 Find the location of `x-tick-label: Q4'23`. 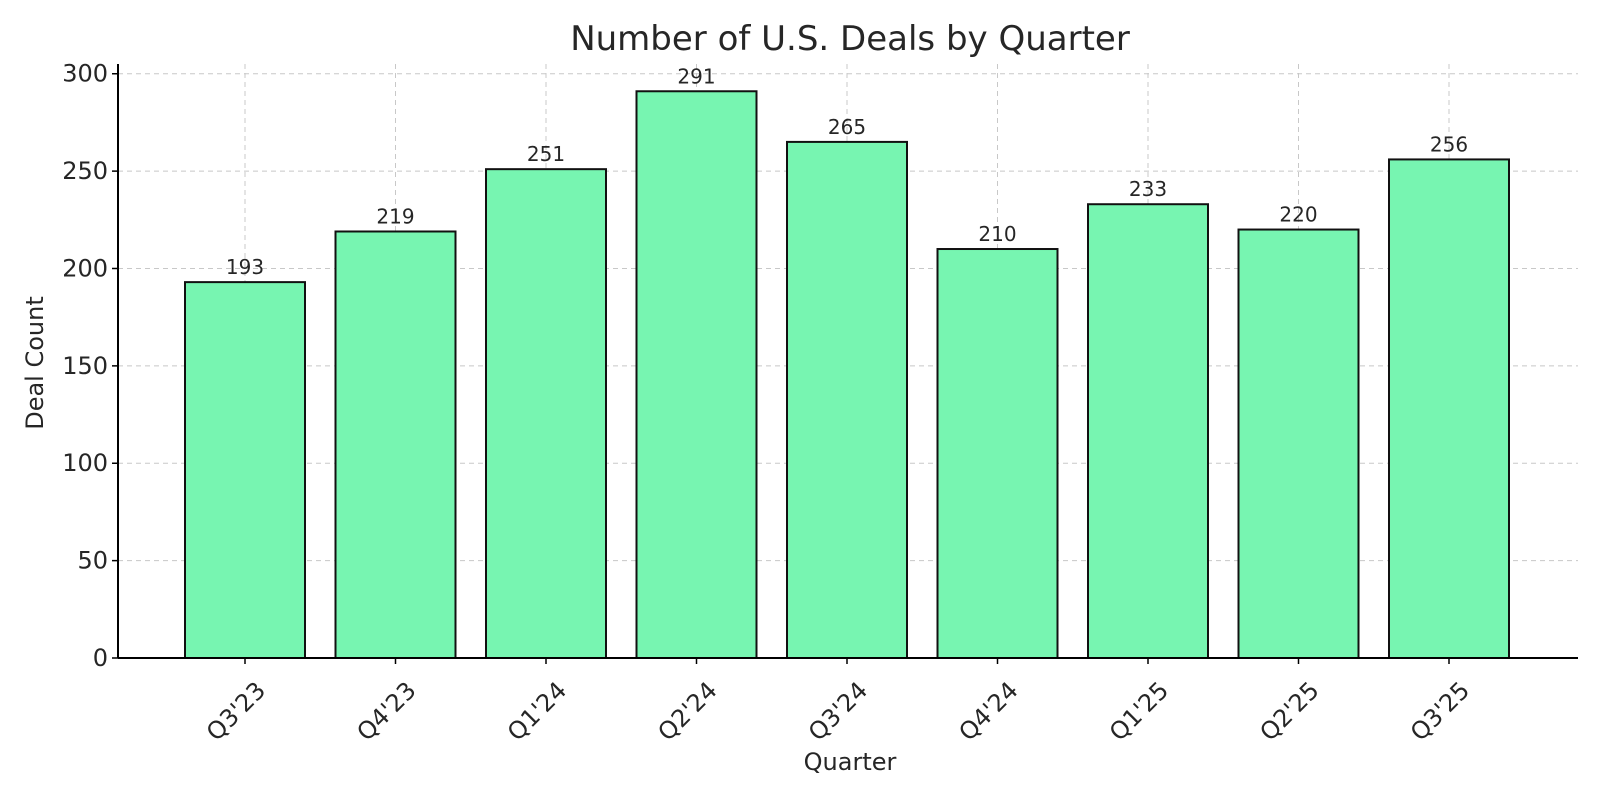

x-tick-label: Q4'23 is located at coordinates (386, 711).